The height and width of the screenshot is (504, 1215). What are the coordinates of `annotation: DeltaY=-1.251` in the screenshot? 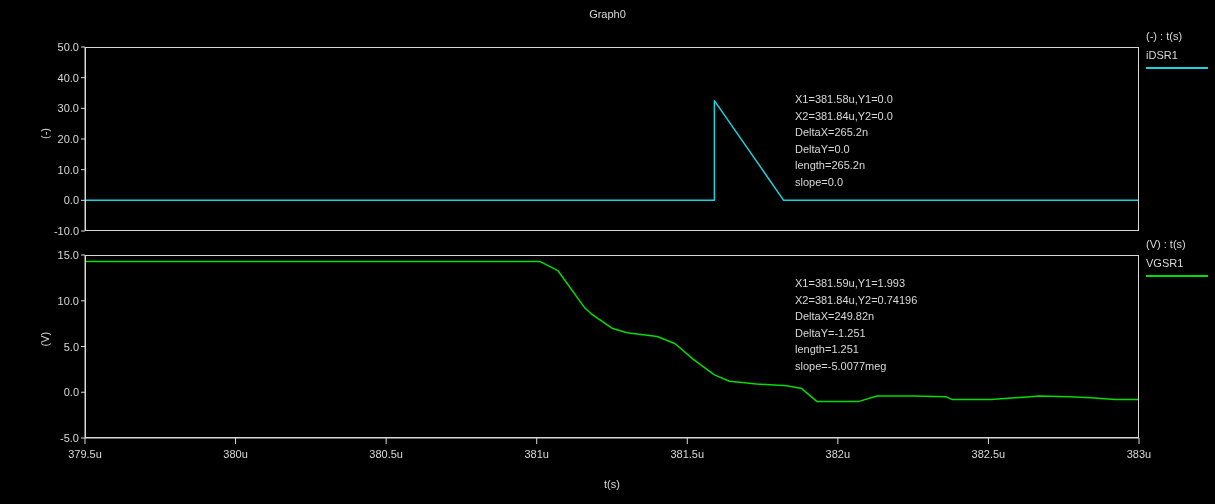 It's located at (831, 333).